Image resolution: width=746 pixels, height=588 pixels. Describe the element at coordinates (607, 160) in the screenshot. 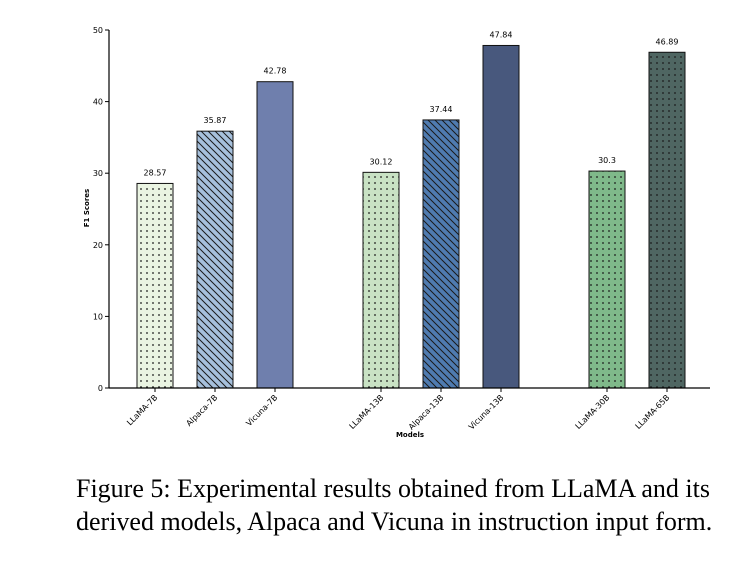

I see `value-label-llama-30b: 30.3` at that location.